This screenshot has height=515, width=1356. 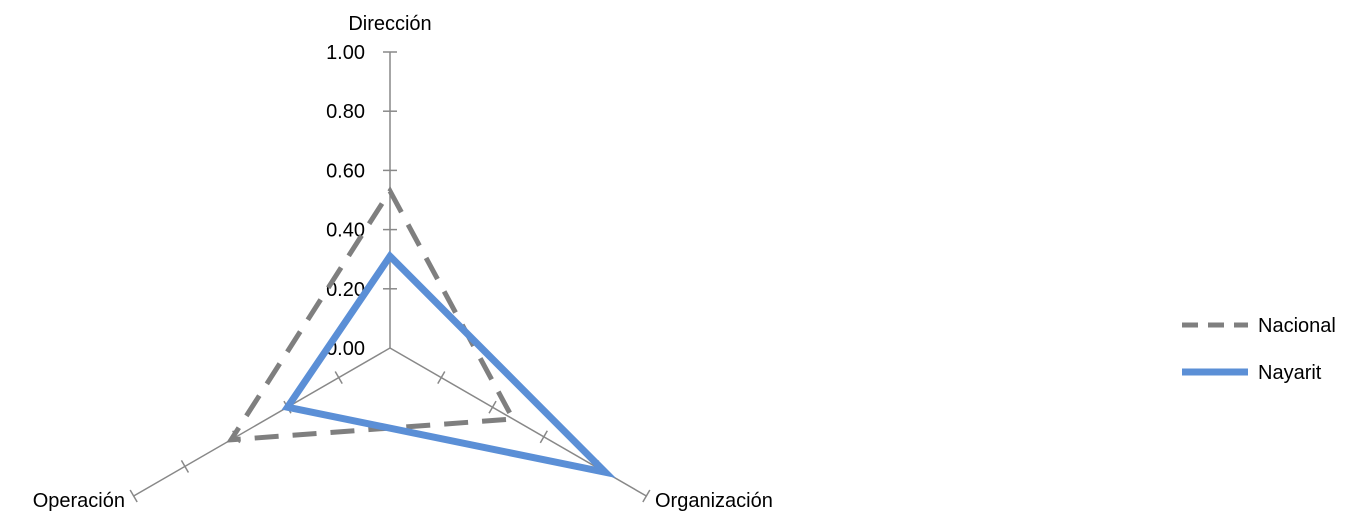 What do you see at coordinates (79, 501) in the screenshot?
I see `axis-label-operacion: Operación` at bounding box center [79, 501].